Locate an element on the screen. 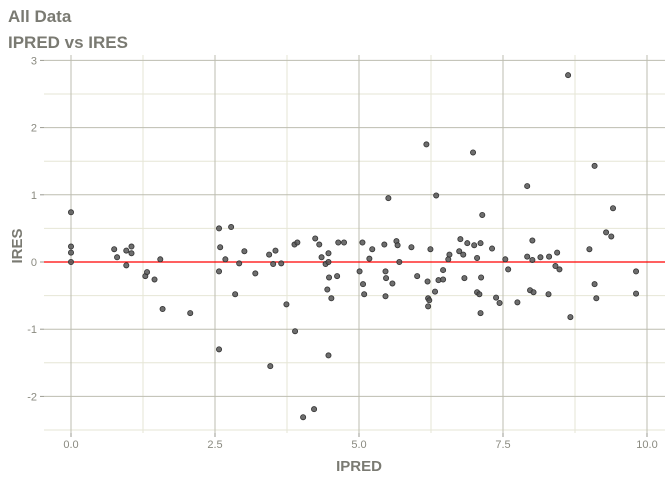 This screenshot has width=672, height=480. y-tick-label: 3 is located at coordinates (34, 61).